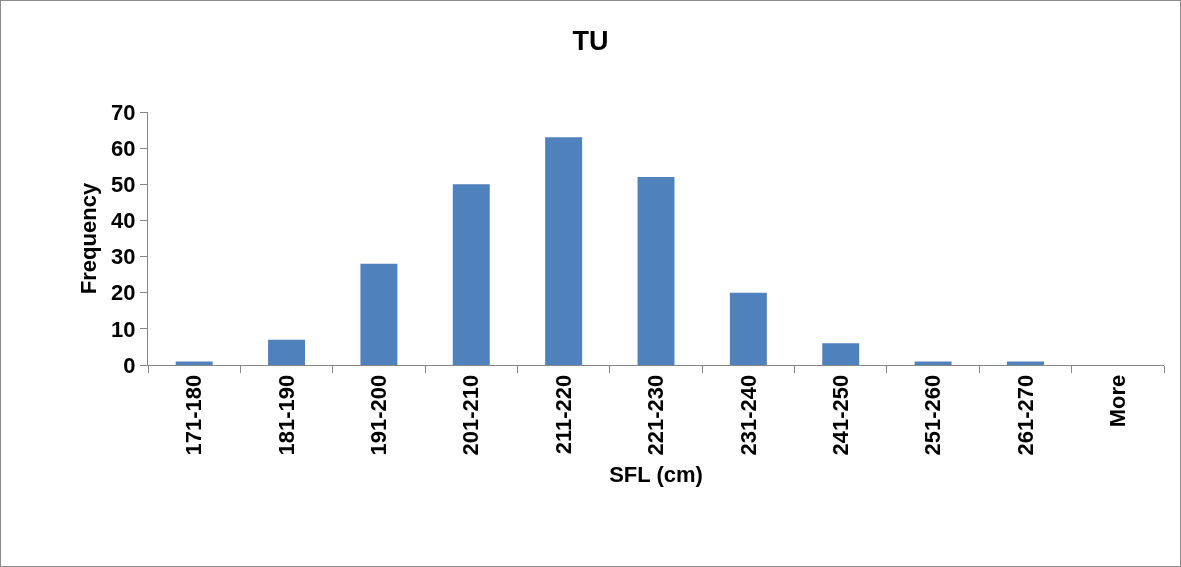 Image resolution: width=1181 pixels, height=567 pixels. What do you see at coordinates (88, 238) in the screenshot?
I see `y-axis-title: Frequency` at bounding box center [88, 238].